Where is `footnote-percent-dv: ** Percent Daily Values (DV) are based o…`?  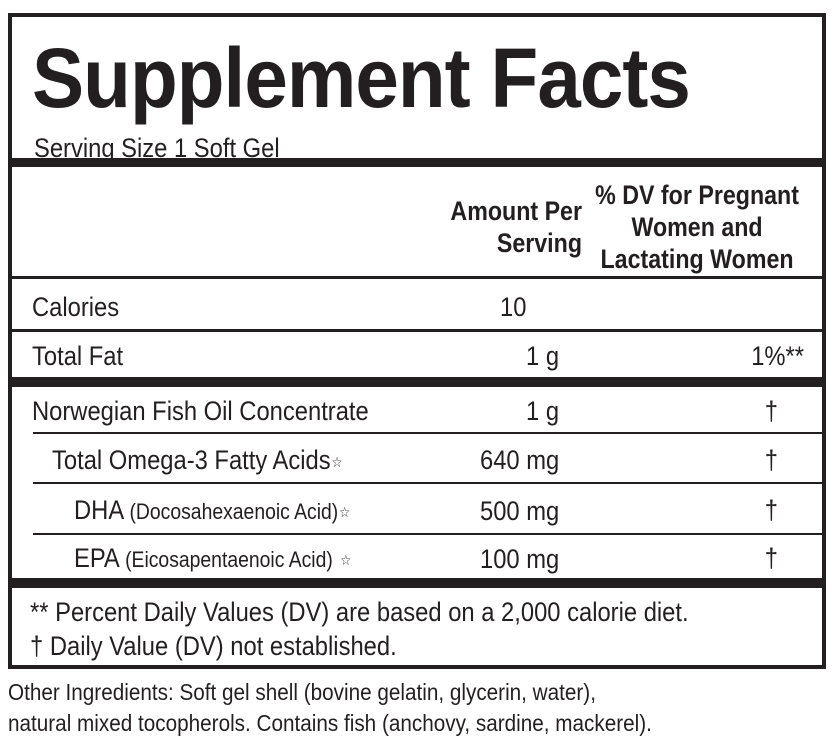
footnote-percent-dv: ** Percent Daily Values (DV) are based o… is located at coordinates (359, 612).